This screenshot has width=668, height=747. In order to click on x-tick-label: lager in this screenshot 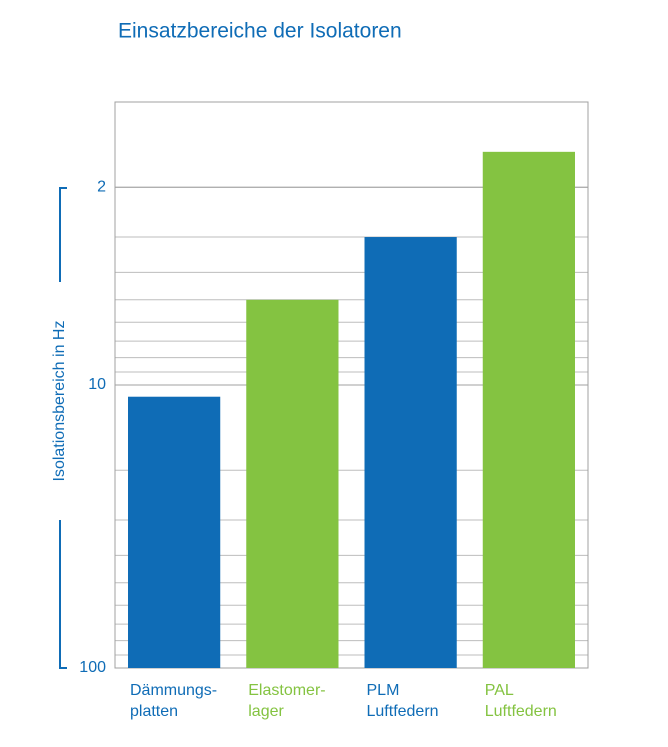, I will do `click(266, 711)`.